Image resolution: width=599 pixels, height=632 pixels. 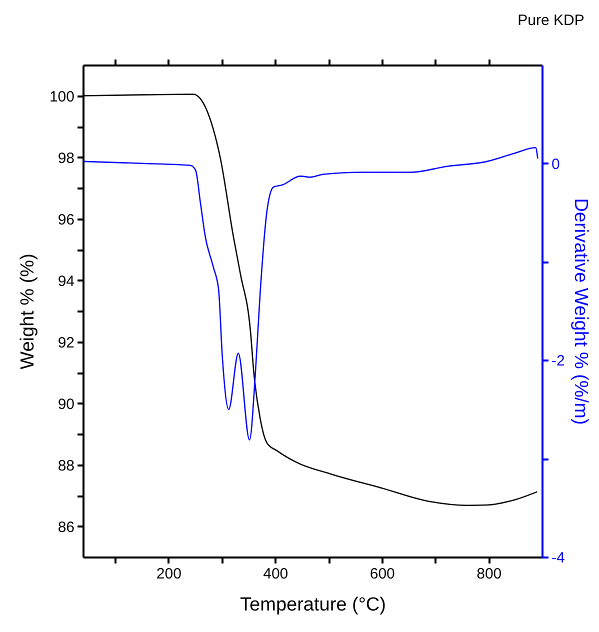 I want to click on y-tick-label: 96, so click(x=66, y=219).